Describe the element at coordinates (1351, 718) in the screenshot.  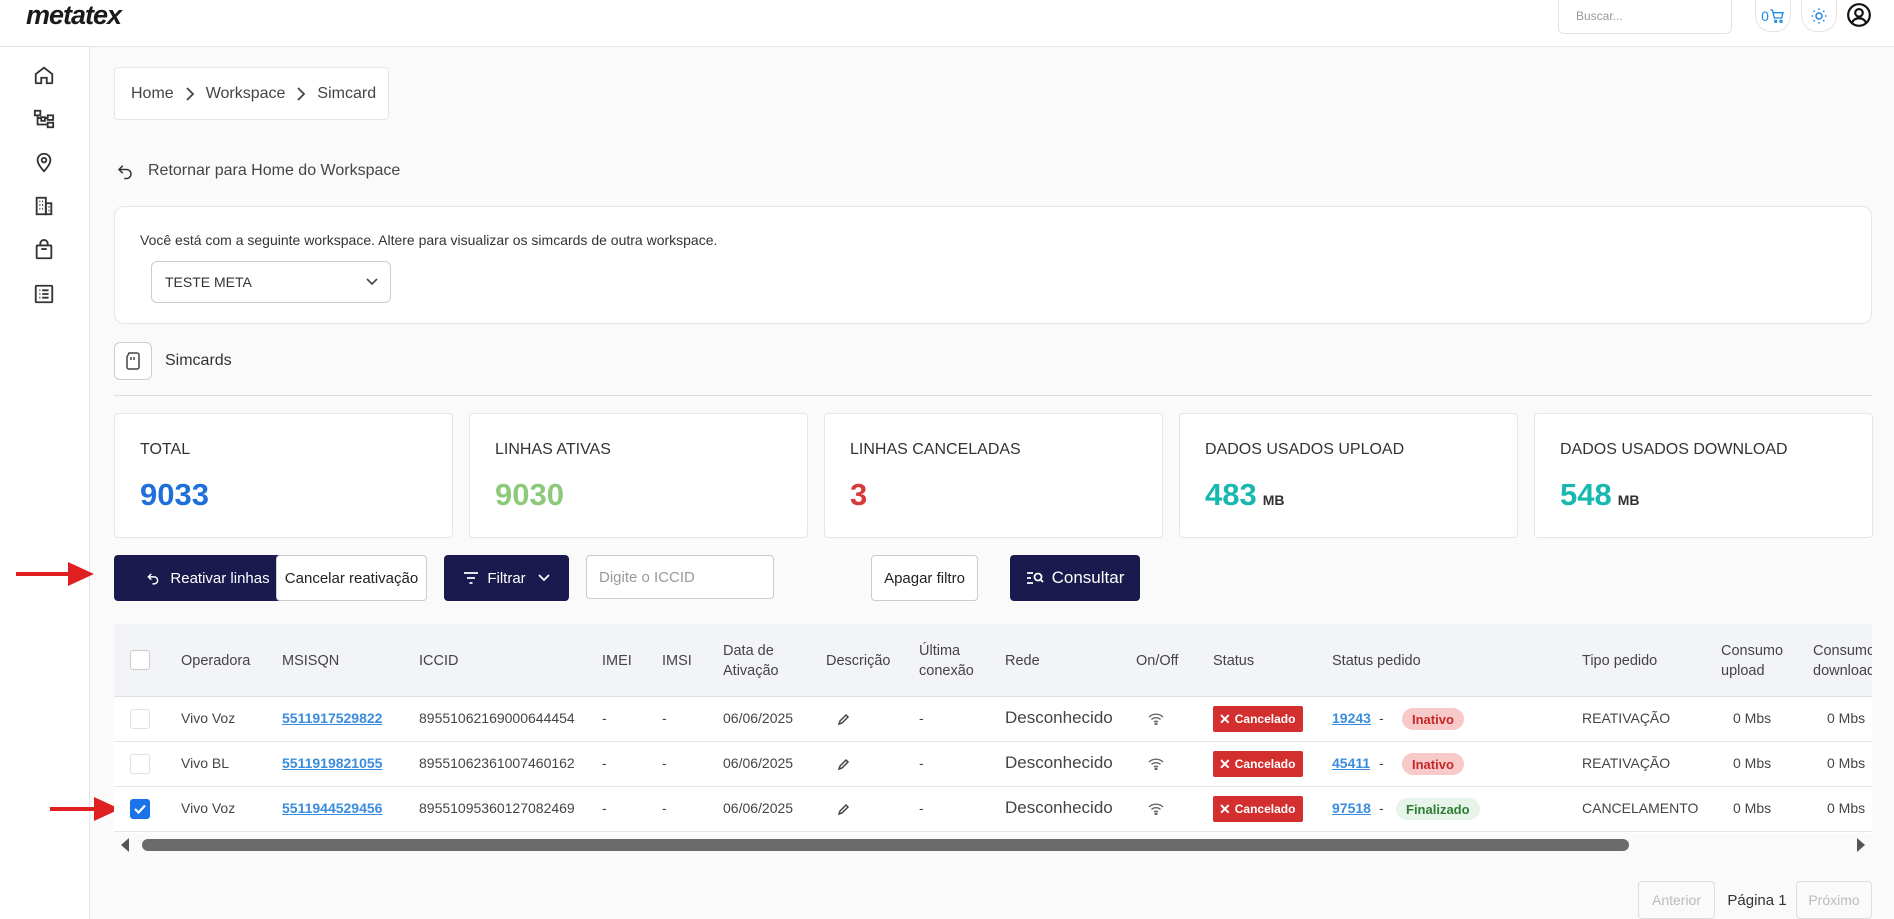
I see `order-link: 19243` at that location.